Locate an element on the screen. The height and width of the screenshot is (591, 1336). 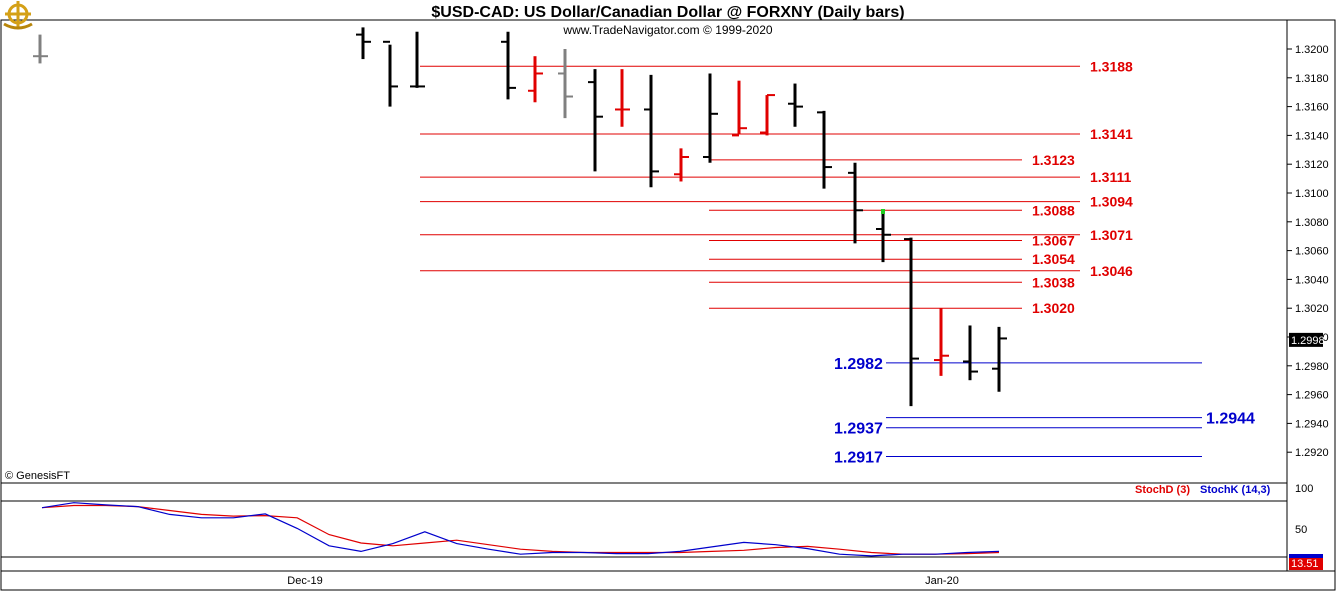
resistance-label: 1.3067 is located at coordinates (1053, 241).